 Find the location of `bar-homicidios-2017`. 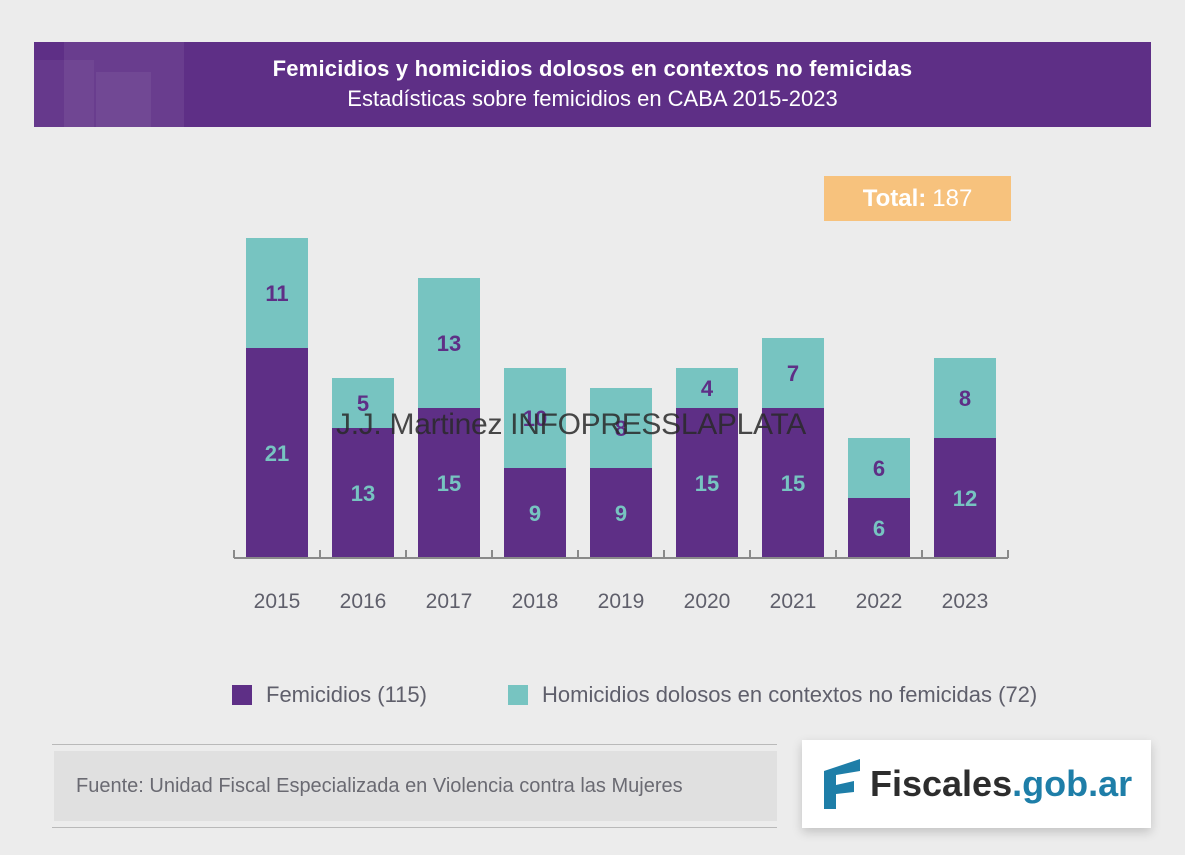

bar-homicidios-2017 is located at coordinates (449, 343).